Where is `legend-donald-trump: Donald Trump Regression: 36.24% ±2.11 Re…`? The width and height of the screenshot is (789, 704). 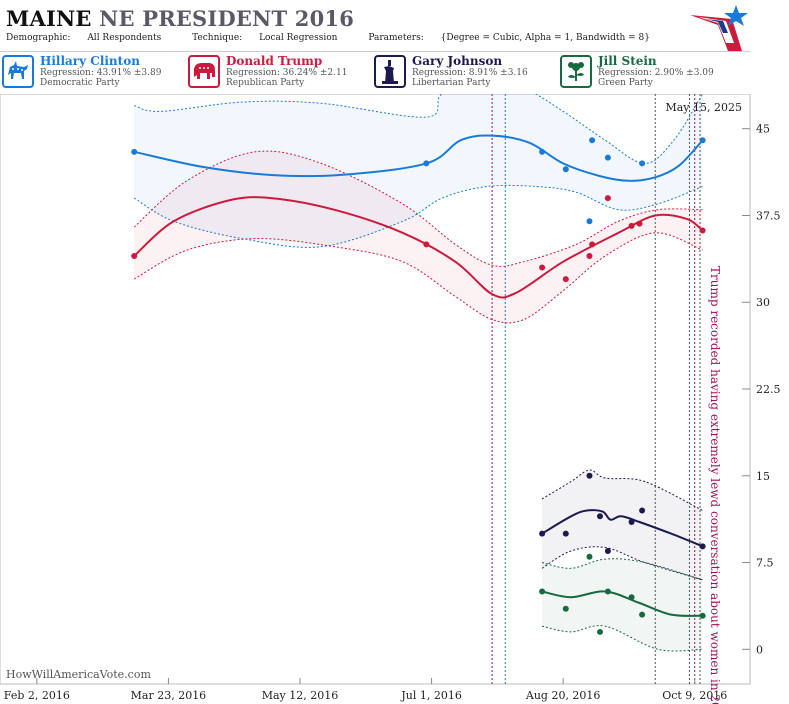 legend-donald-trump: Donald Trump Regression: 36.24% ±2.11 Re… is located at coordinates (281, 73).